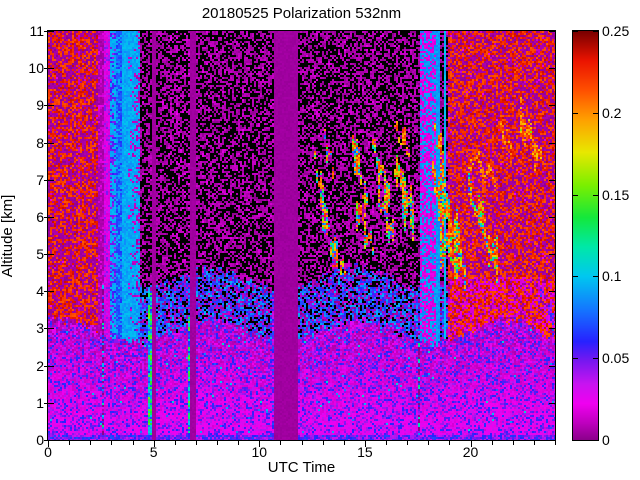  What do you see at coordinates (365, 452) in the screenshot?
I see `x-tick-label: 15` at bounding box center [365, 452].